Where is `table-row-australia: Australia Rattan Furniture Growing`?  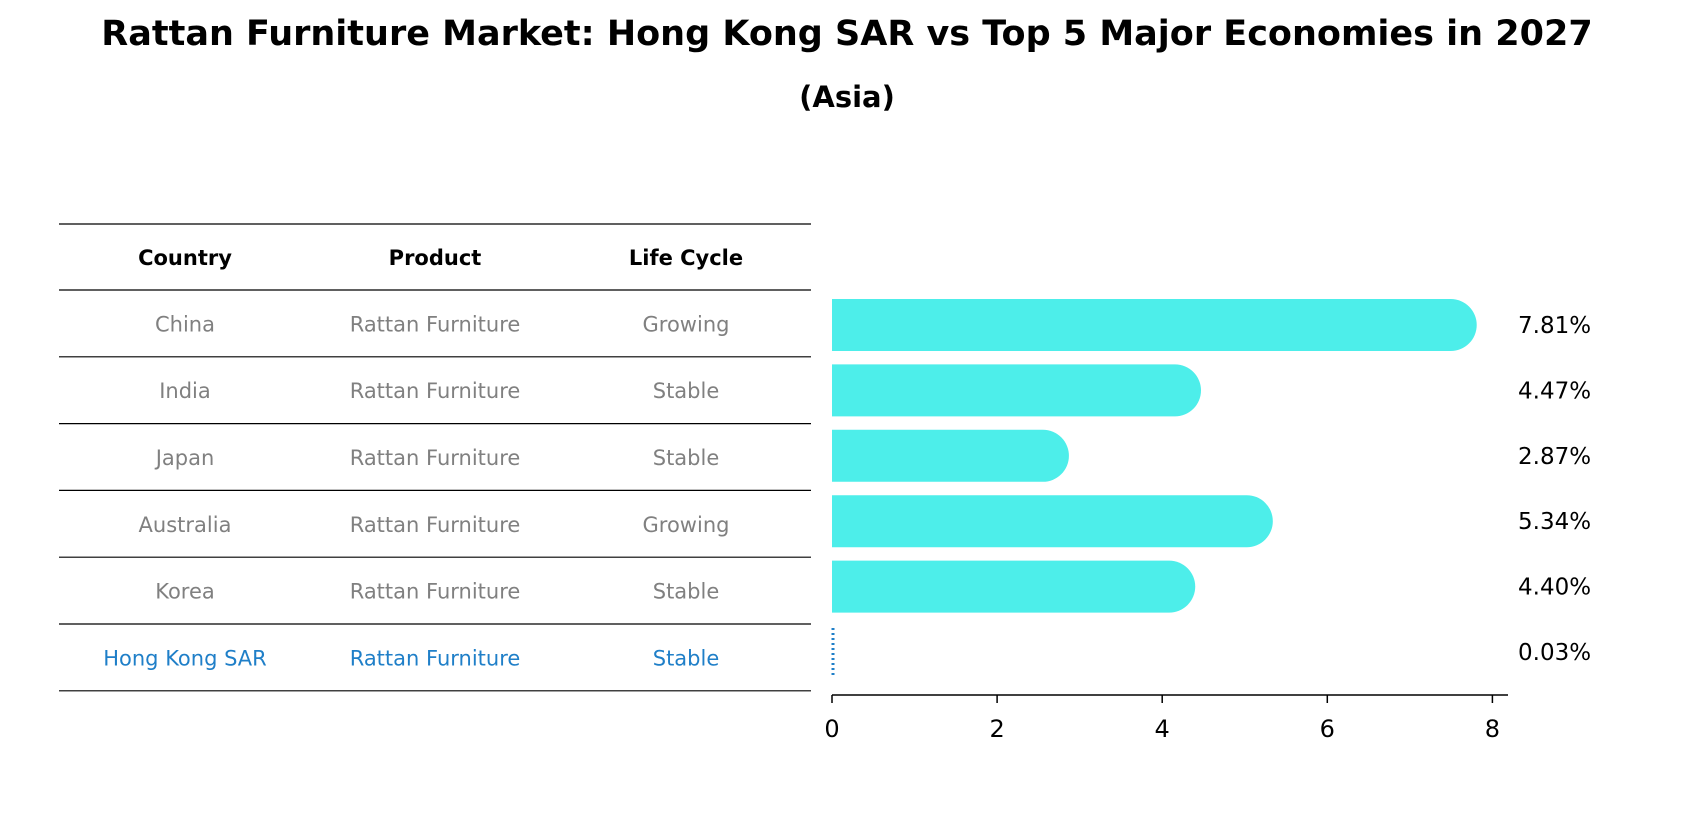 table-row-australia: Australia Rattan Furniture Growing is located at coordinates (434, 525).